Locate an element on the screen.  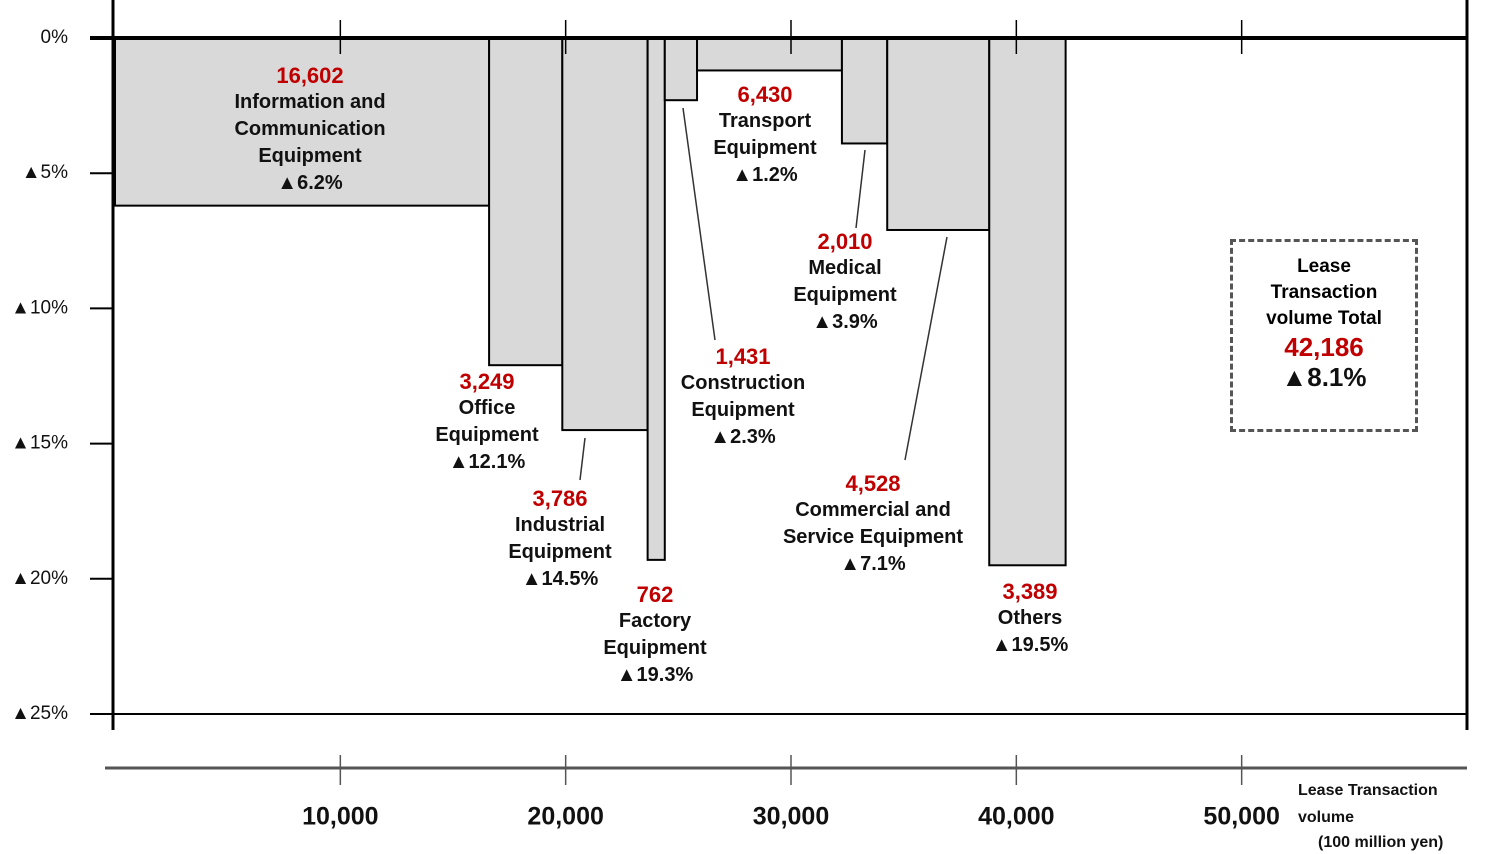
y-tick-label: 0% is located at coordinates (55, 37).